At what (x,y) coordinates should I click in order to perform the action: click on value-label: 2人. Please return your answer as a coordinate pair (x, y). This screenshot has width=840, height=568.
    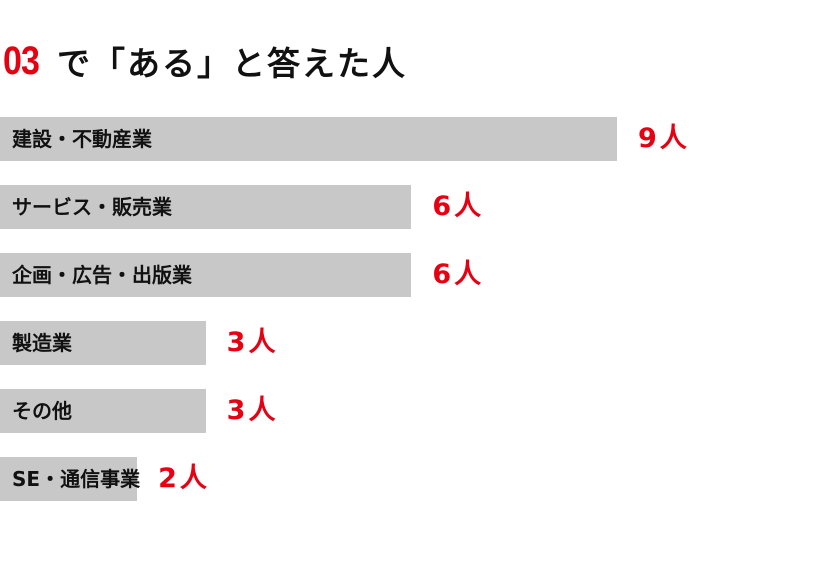
    Looking at the image, I should click on (184, 478).